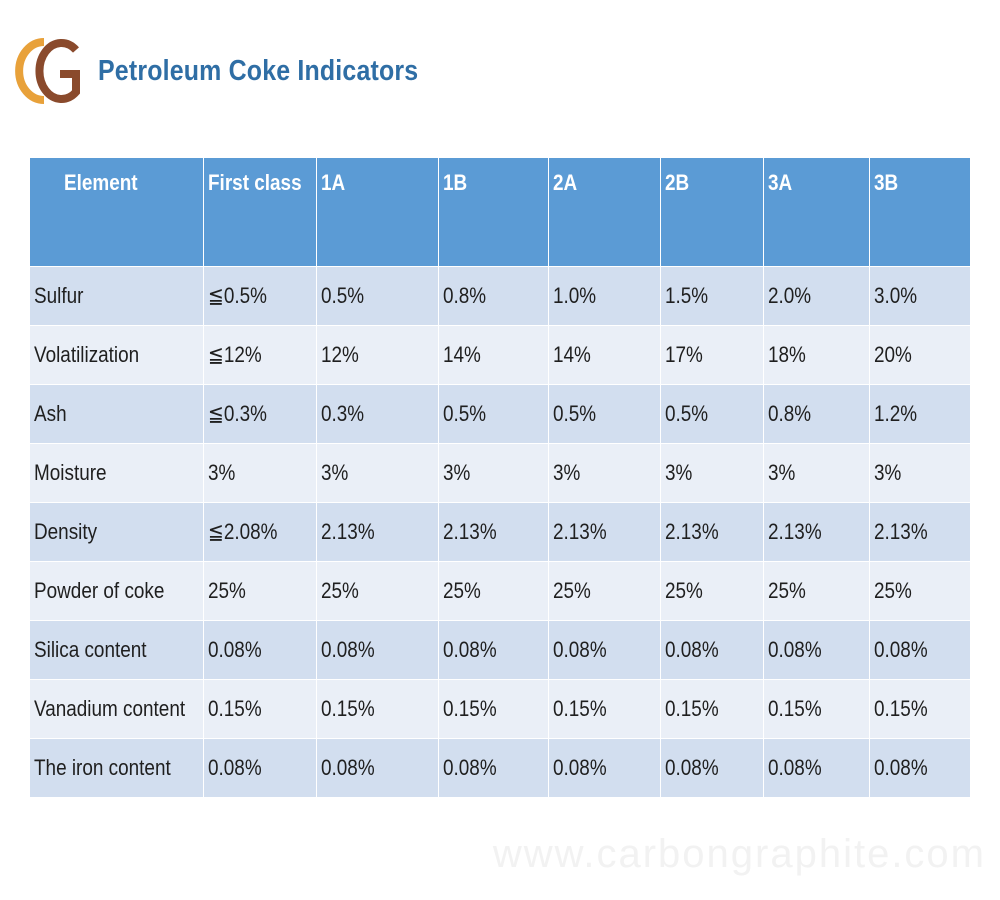  I want to click on cg-logo: CG, so click(47, 71).